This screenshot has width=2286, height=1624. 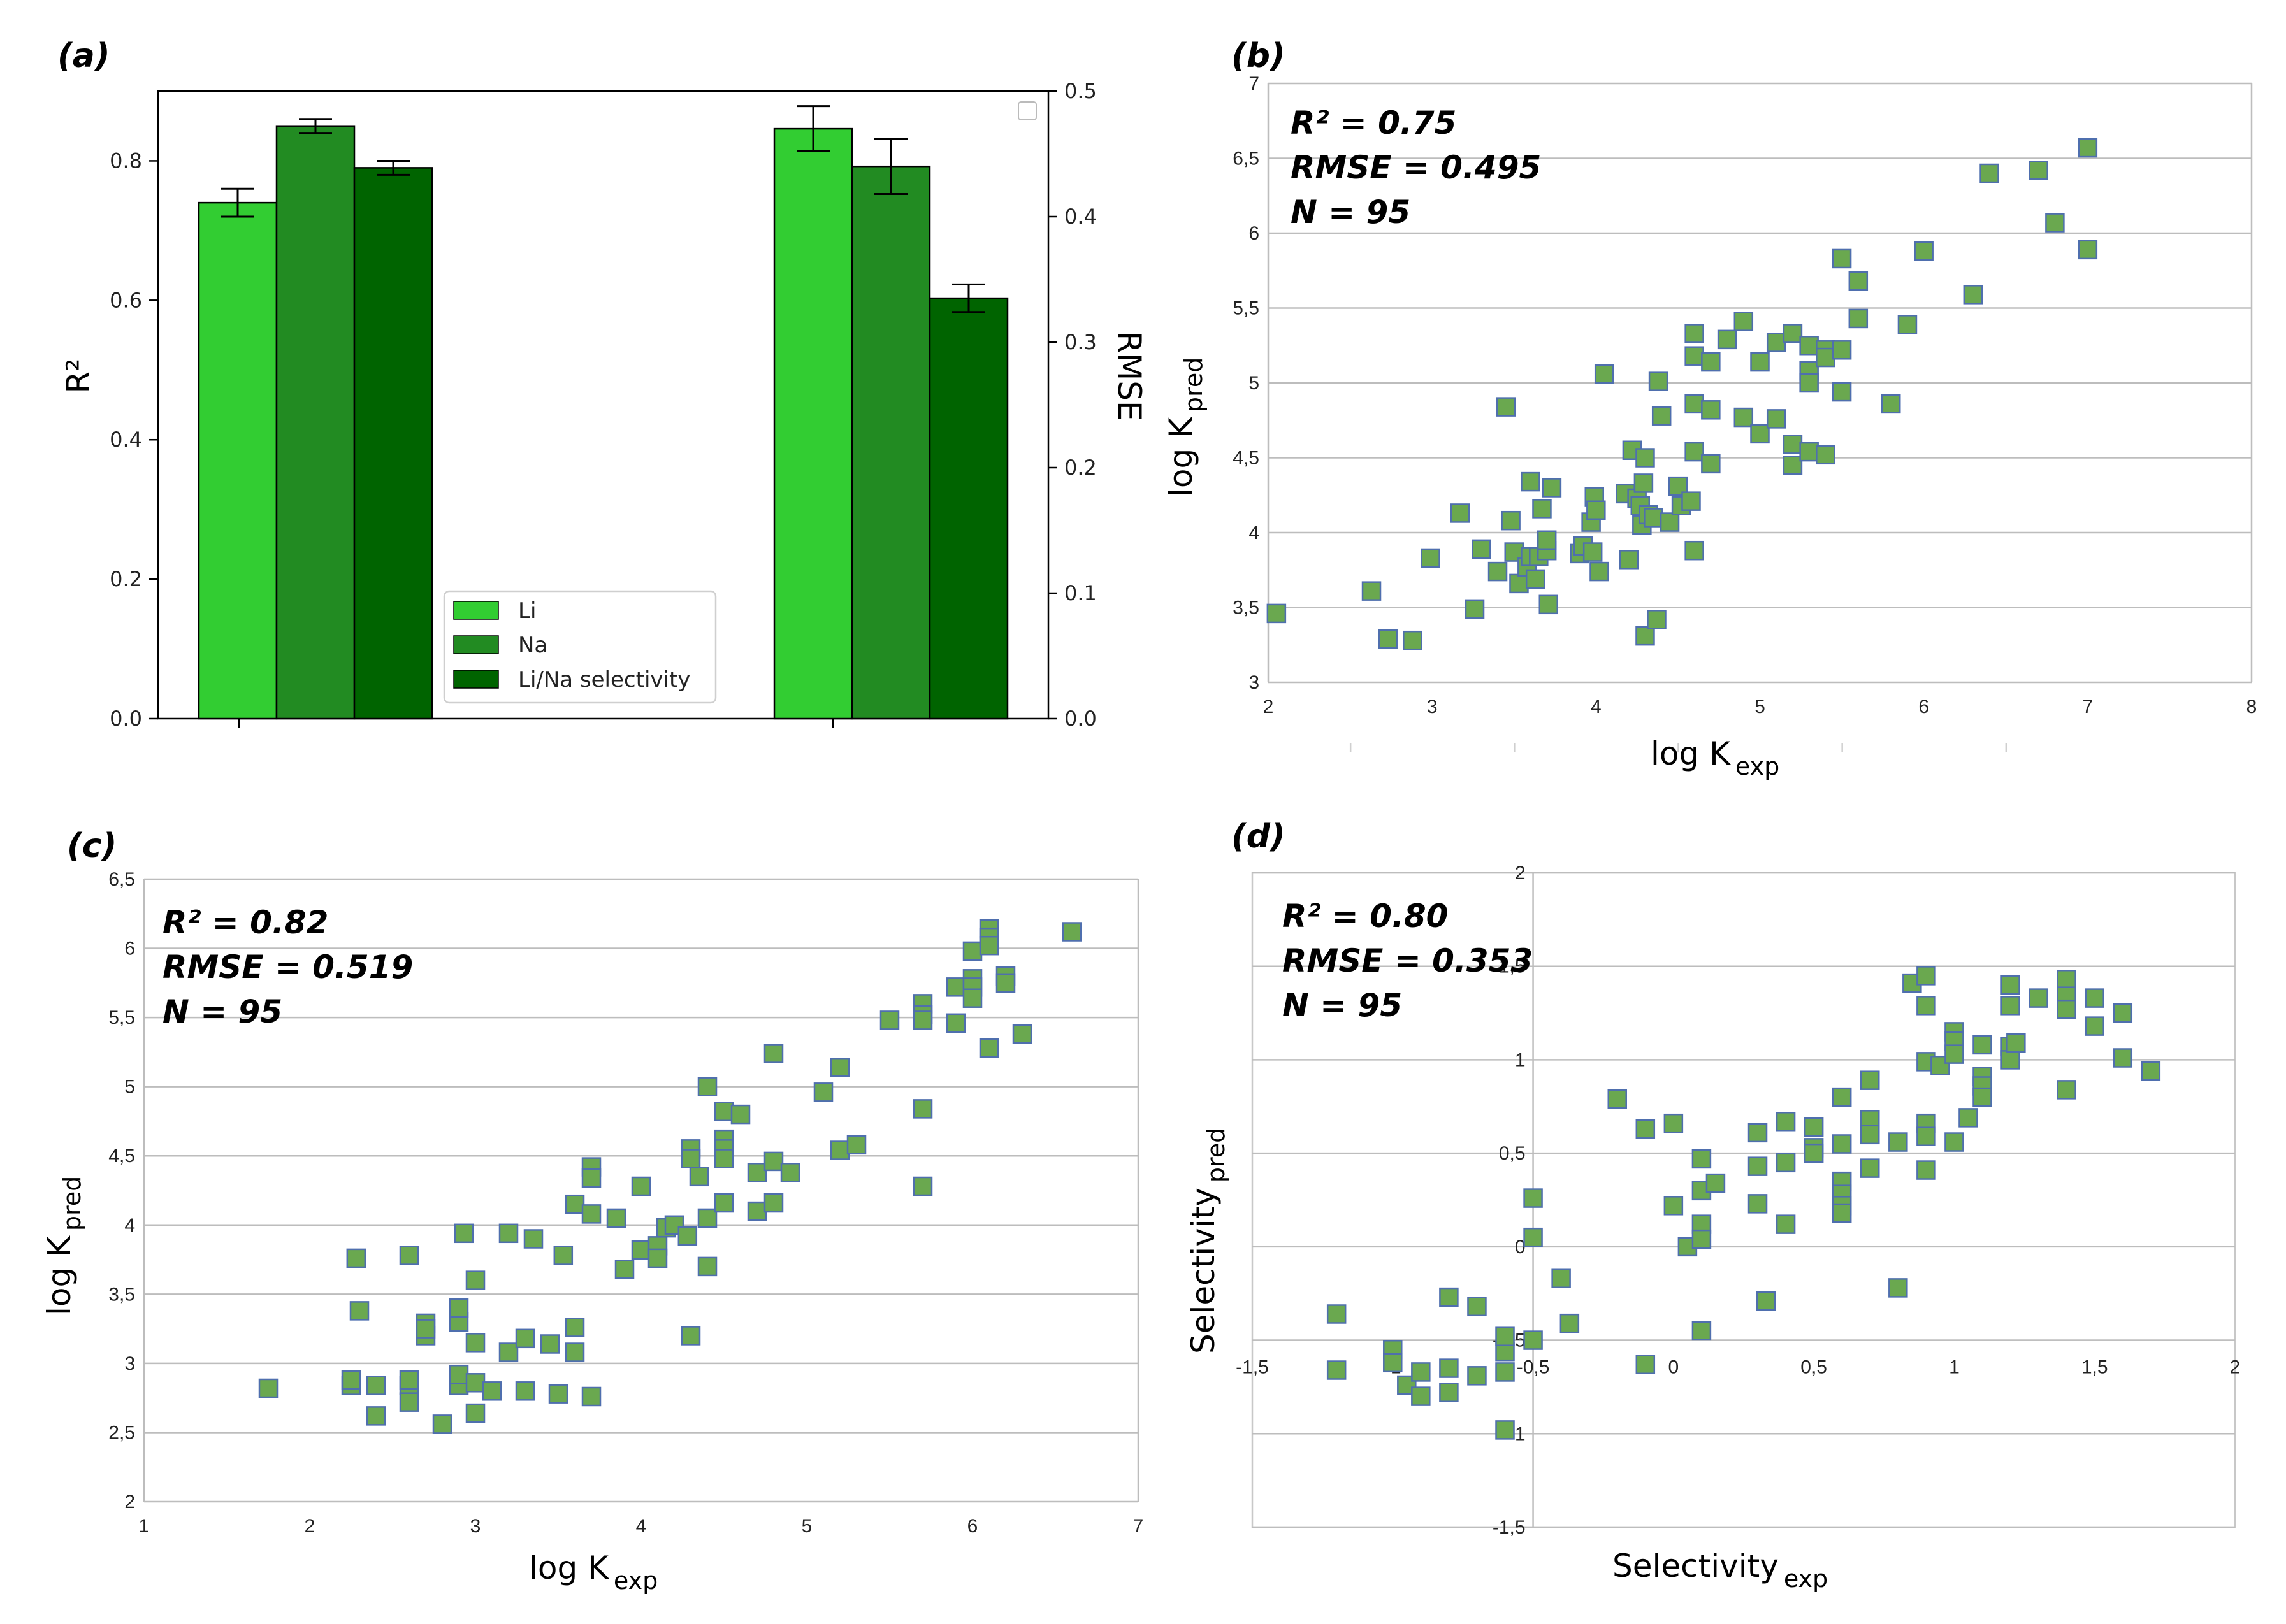 I want to click on tick-label-x-7: 2, so click(x=2235, y=1367).